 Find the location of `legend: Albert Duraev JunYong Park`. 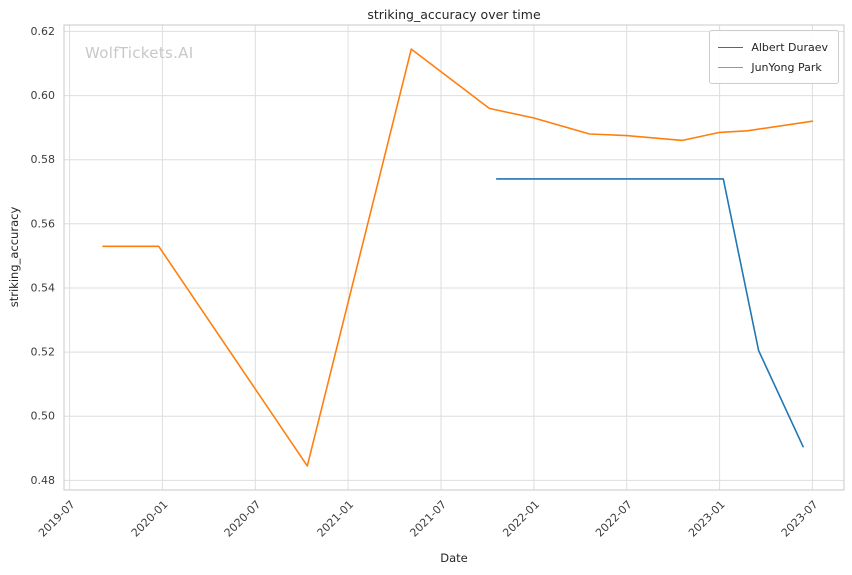

legend: Albert Duraev JunYong Park is located at coordinates (774, 57).